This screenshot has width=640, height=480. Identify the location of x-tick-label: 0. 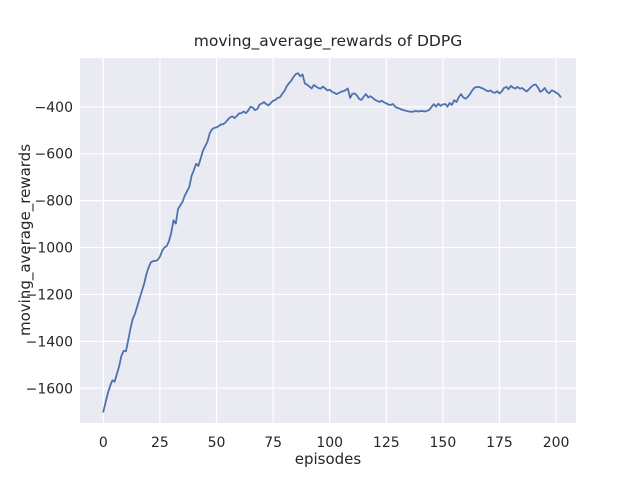
(103, 443).